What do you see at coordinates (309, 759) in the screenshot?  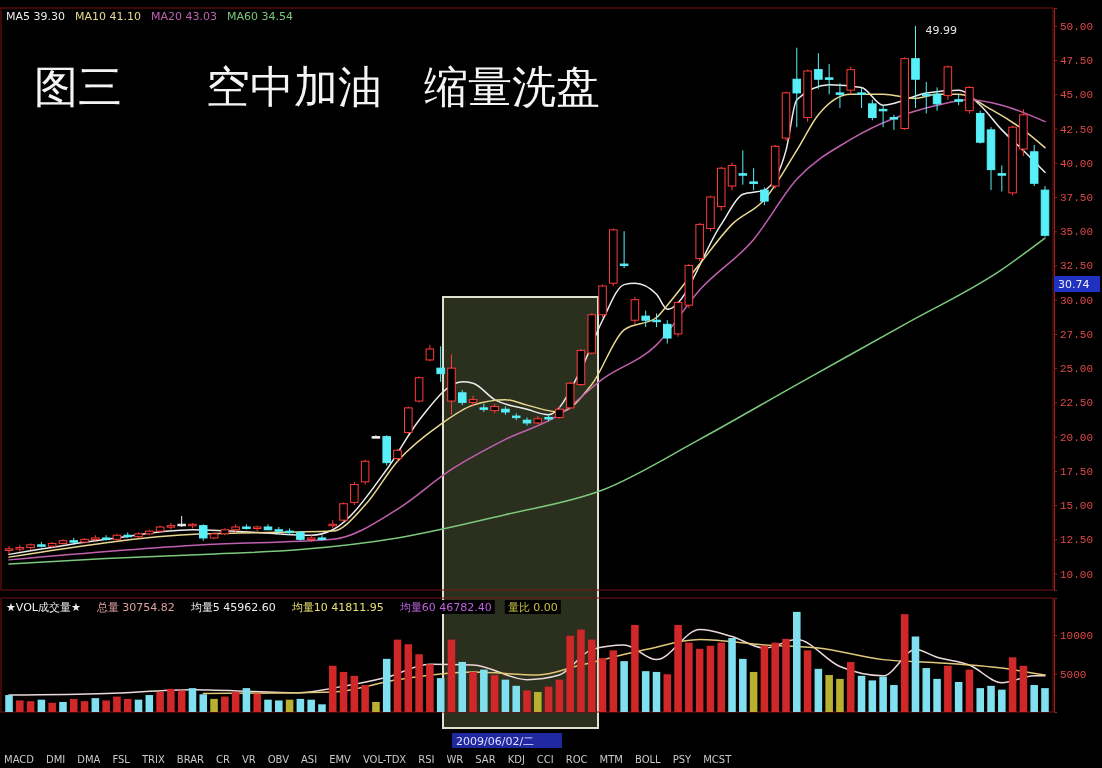 I see `text: ASI` at bounding box center [309, 759].